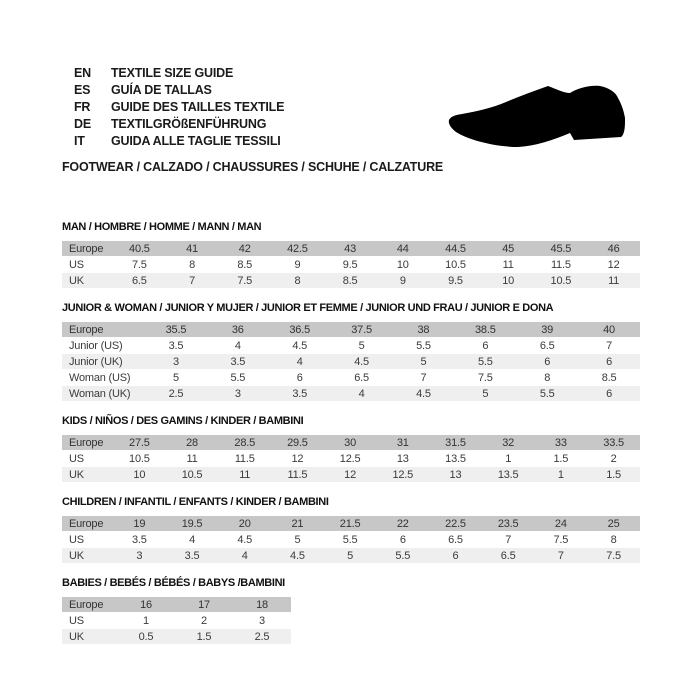 The width and height of the screenshot is (700, 700). What do you see at coordinates (609, 329) in the screenshot?
I see `size-cell: 40` at bounding box center [609, 329].